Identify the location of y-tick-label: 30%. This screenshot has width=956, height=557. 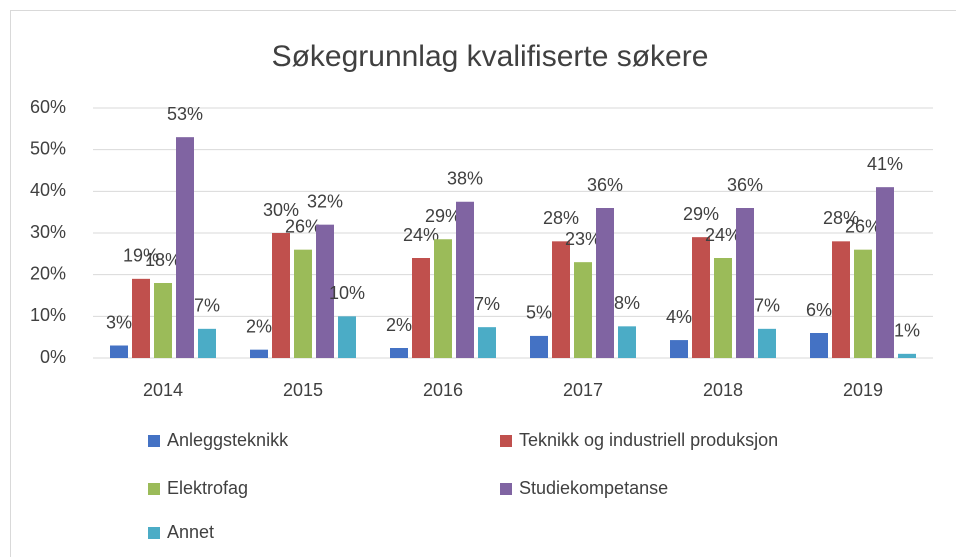
(48, 232).